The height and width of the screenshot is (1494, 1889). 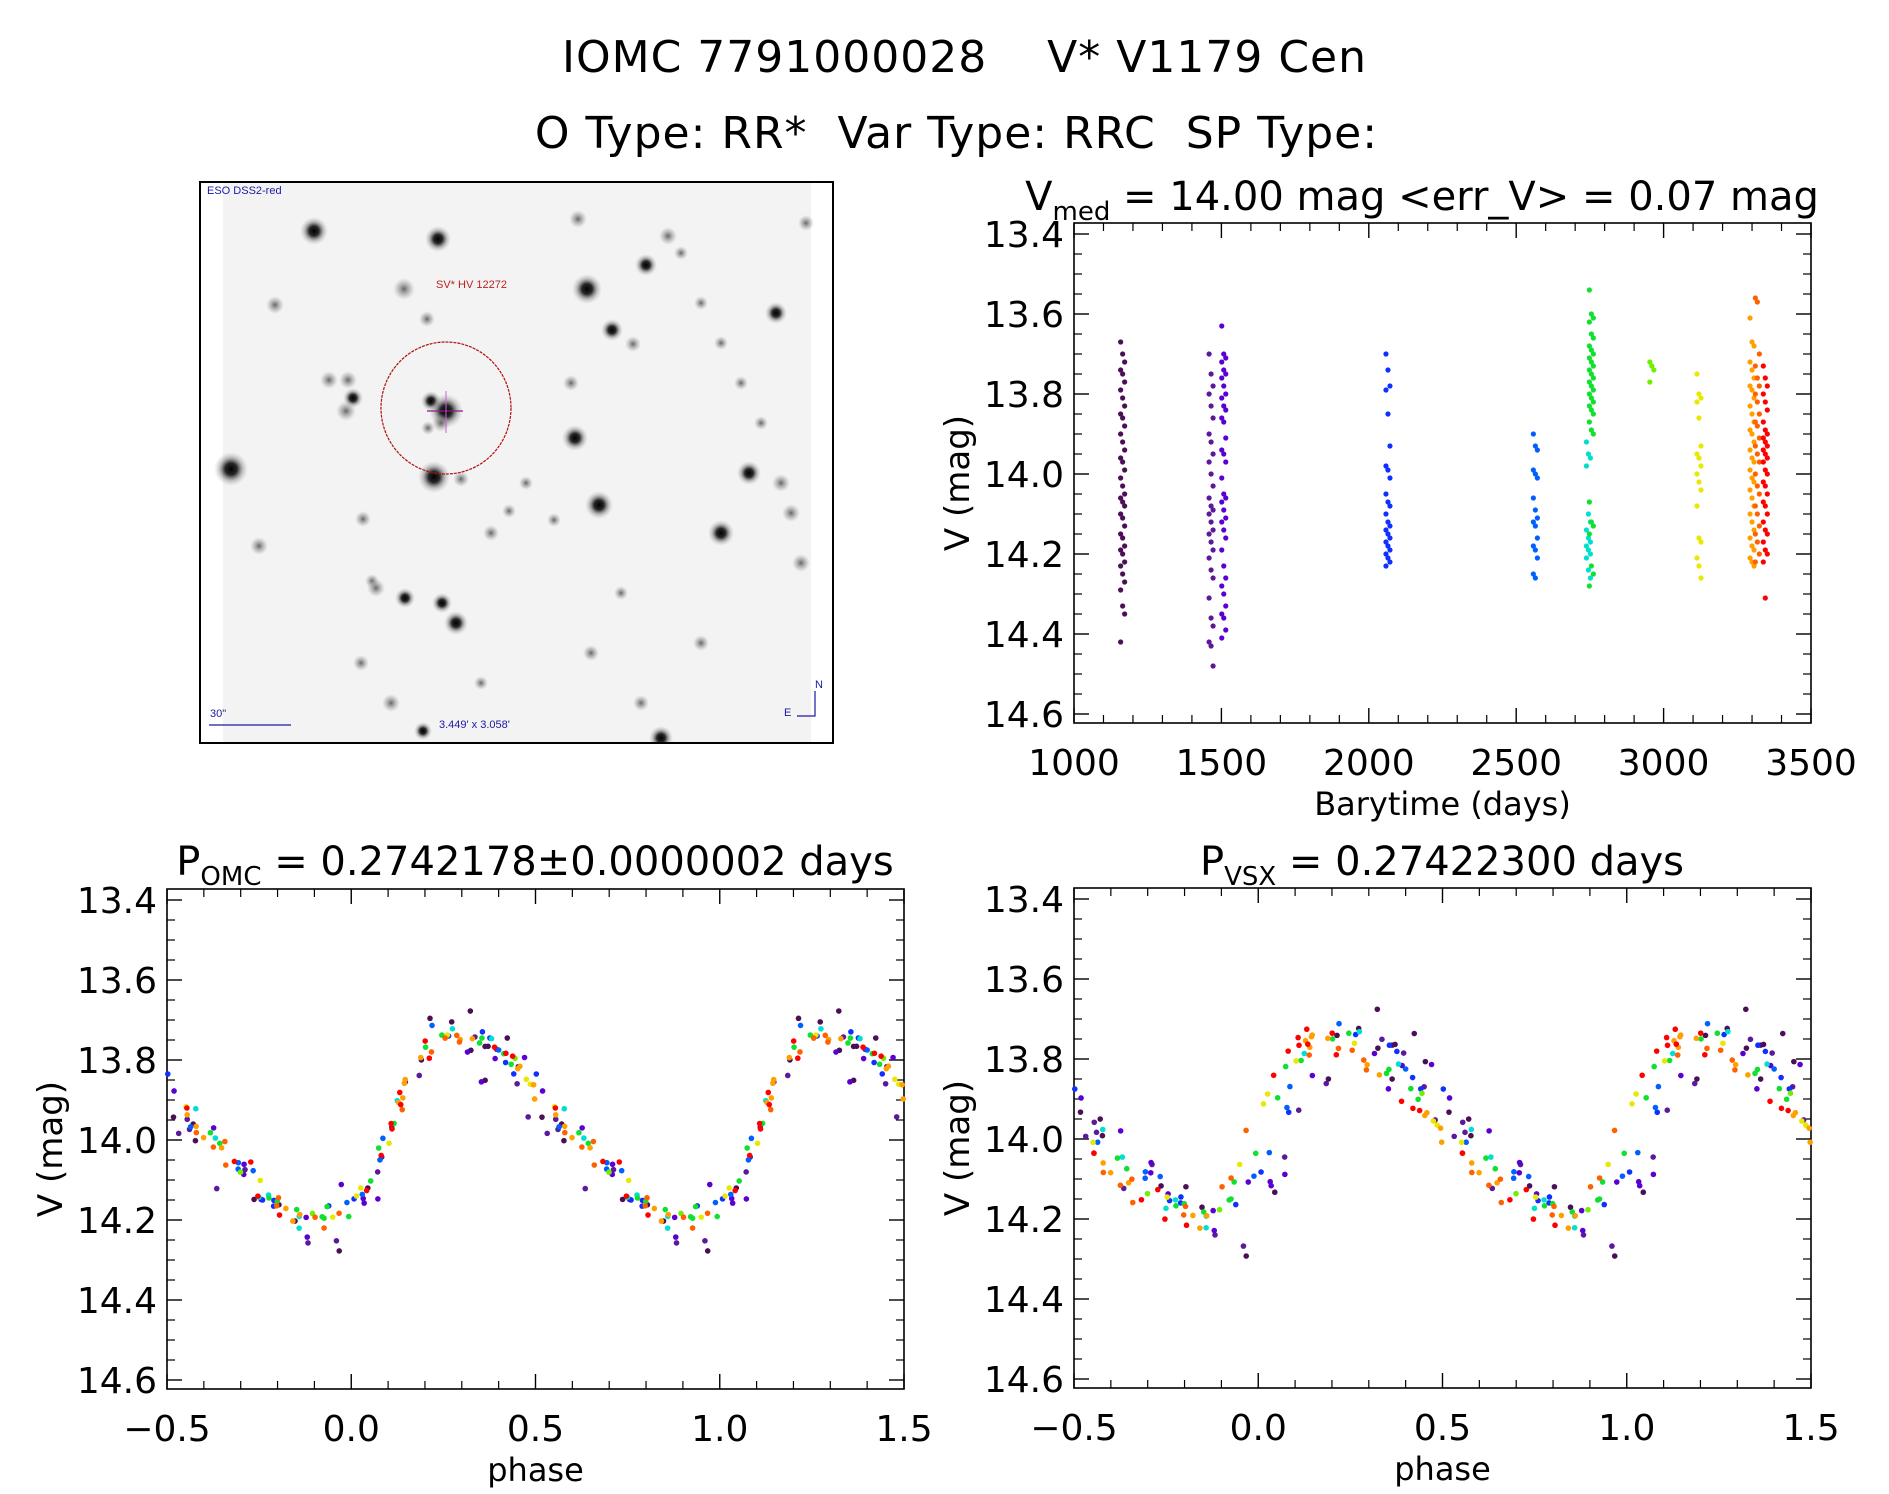 I want to click on title-text: = 14.00 mag <err_V> = 0.07 mag, so click(x=1464, y=197).